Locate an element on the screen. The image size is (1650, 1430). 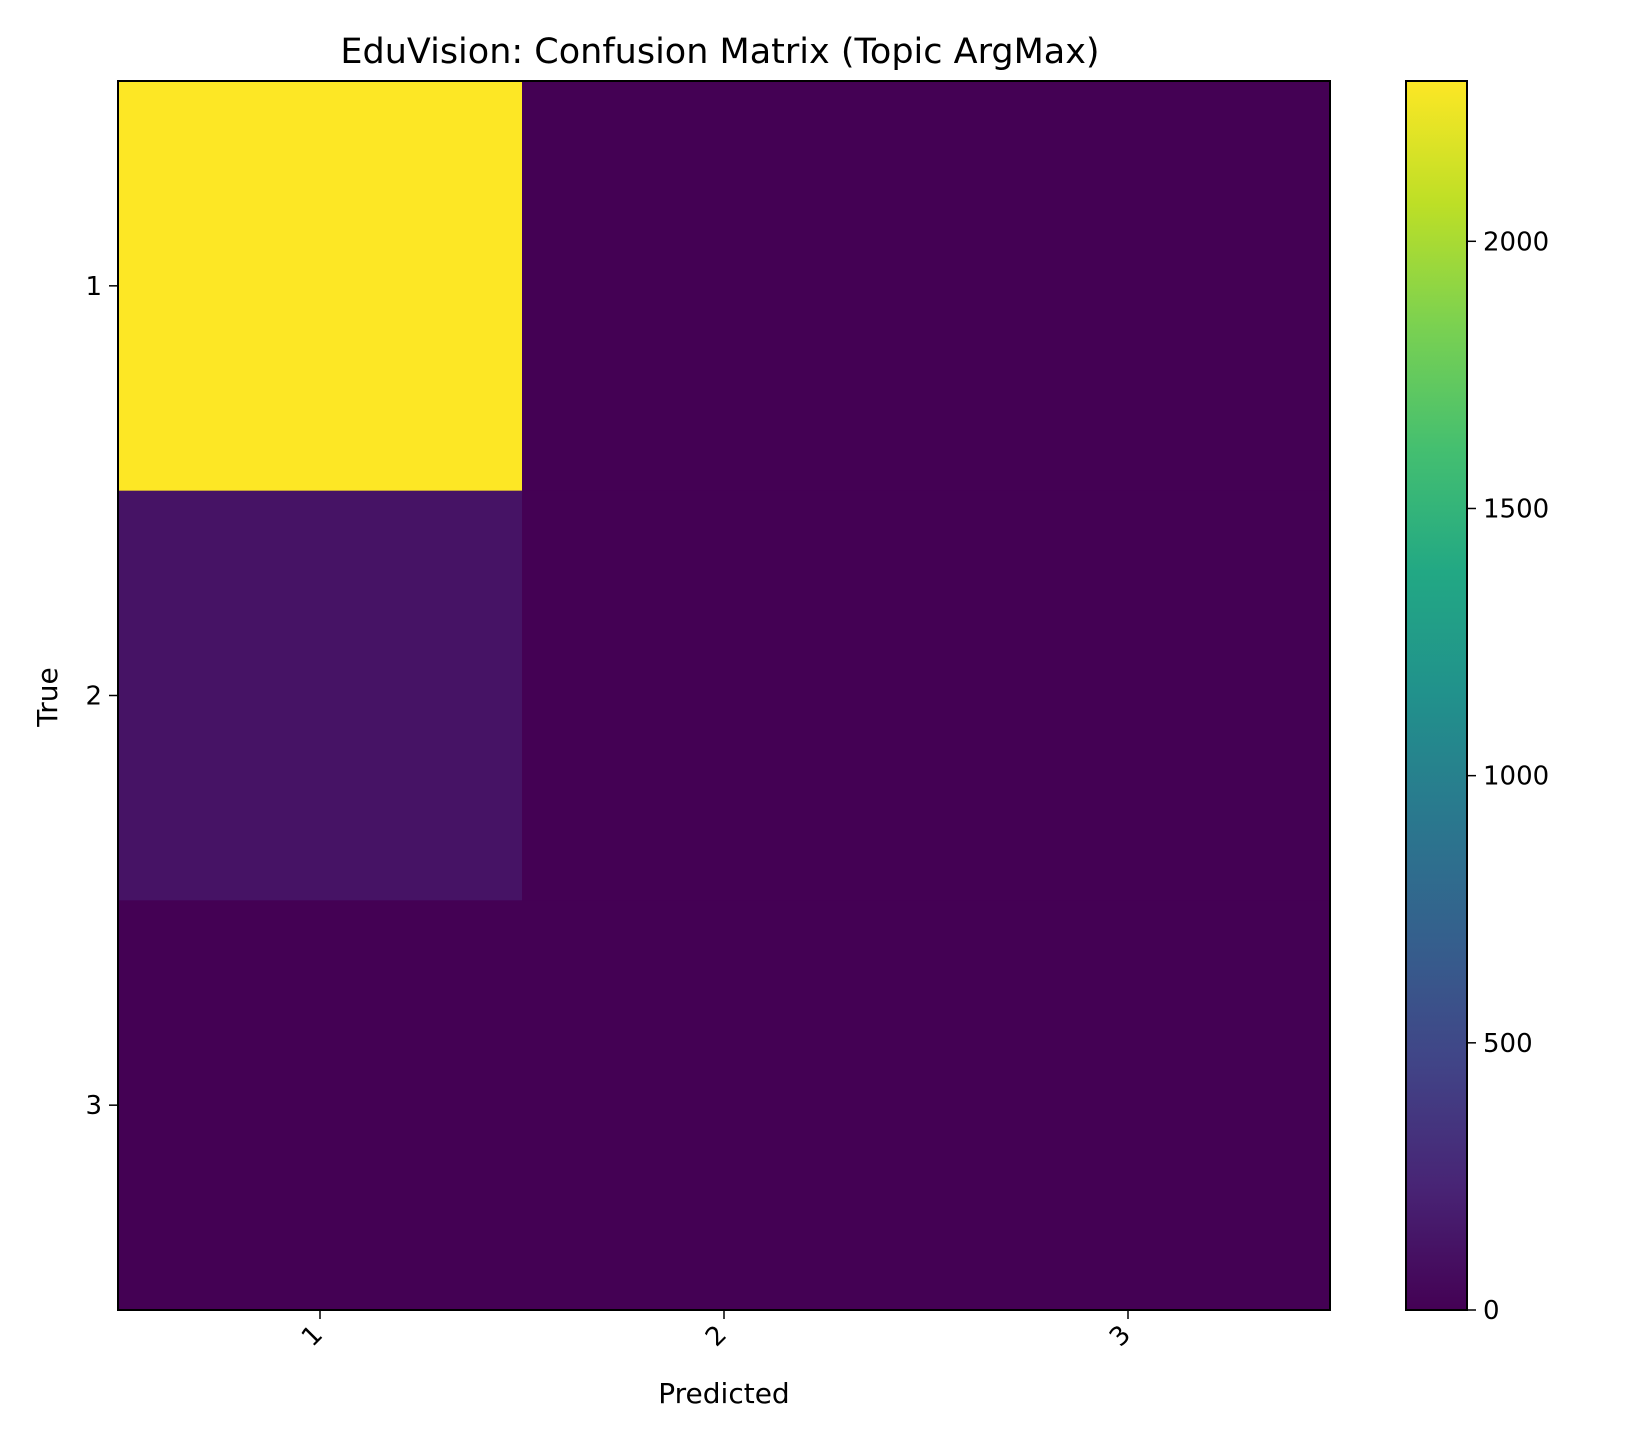
colorbar-tick-label: 1500 is located at coordinates (1516, 509).